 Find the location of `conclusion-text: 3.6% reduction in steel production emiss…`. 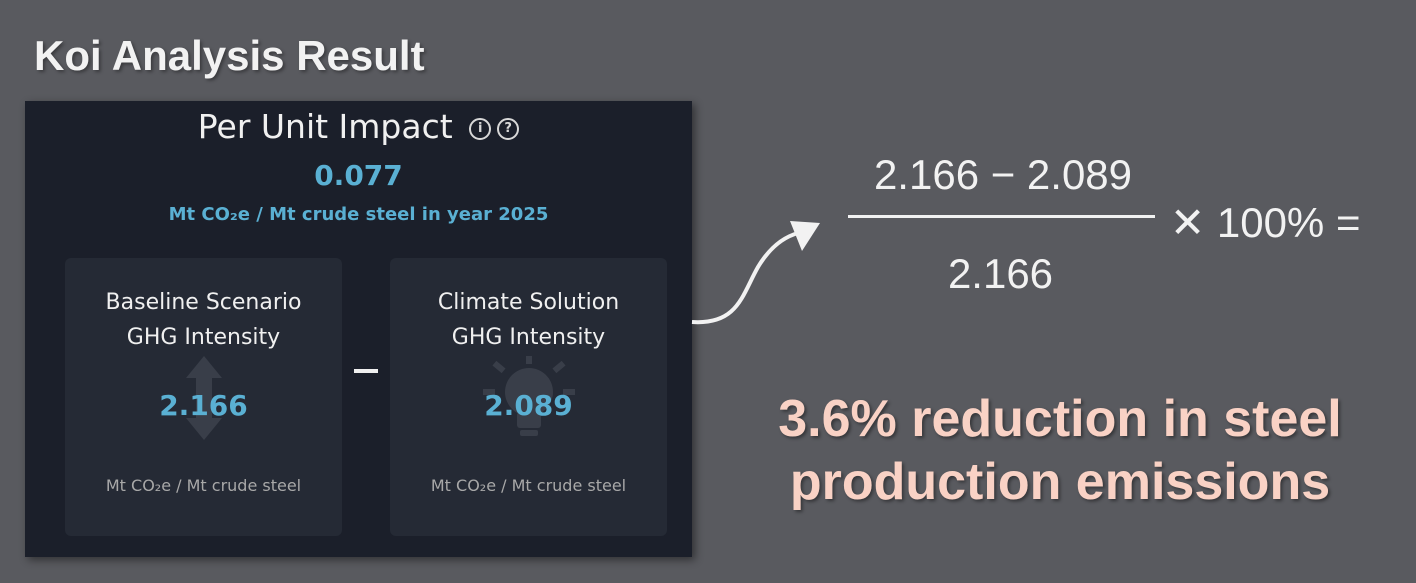

conclusion-text: 3.6% reduction in steel production emiss… is located at coordinates (1060, 451).